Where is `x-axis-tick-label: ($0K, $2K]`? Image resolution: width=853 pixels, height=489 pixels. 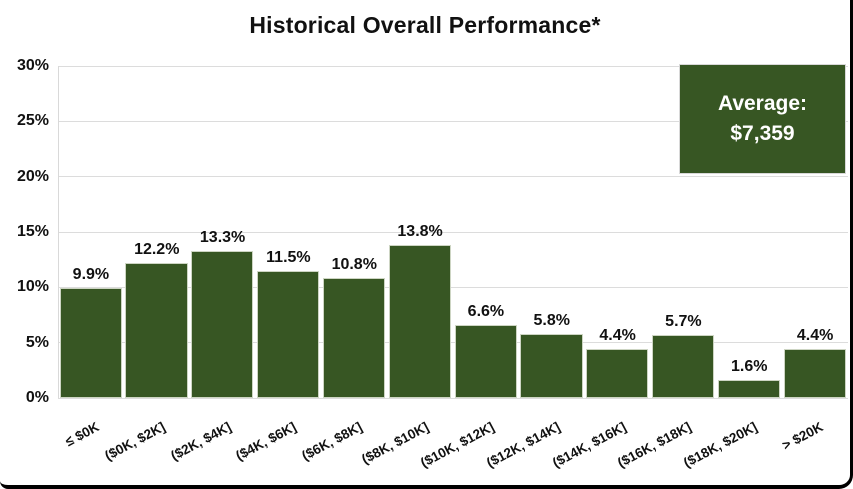
x-axis-tick-label: ($0K, $2K] is located at coordinates (134, 441).